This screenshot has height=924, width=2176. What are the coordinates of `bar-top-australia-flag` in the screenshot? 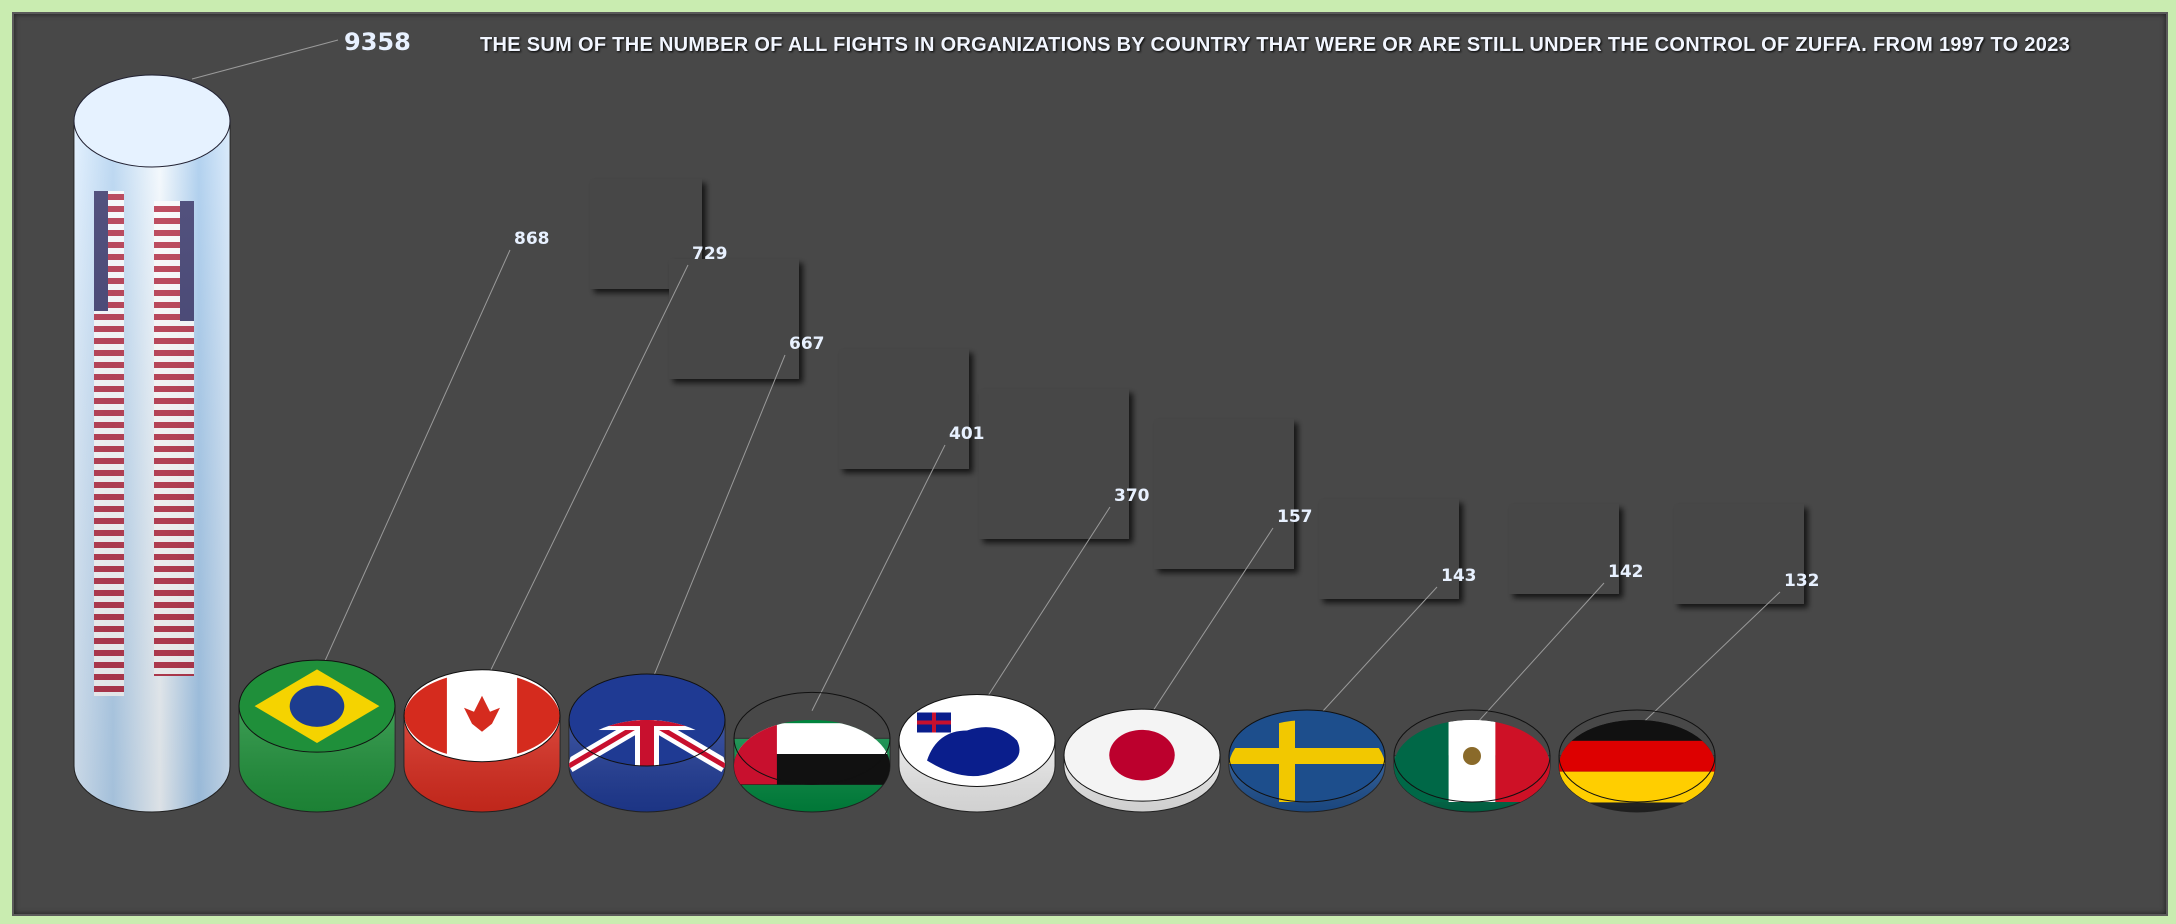 It's located at (977, 740).